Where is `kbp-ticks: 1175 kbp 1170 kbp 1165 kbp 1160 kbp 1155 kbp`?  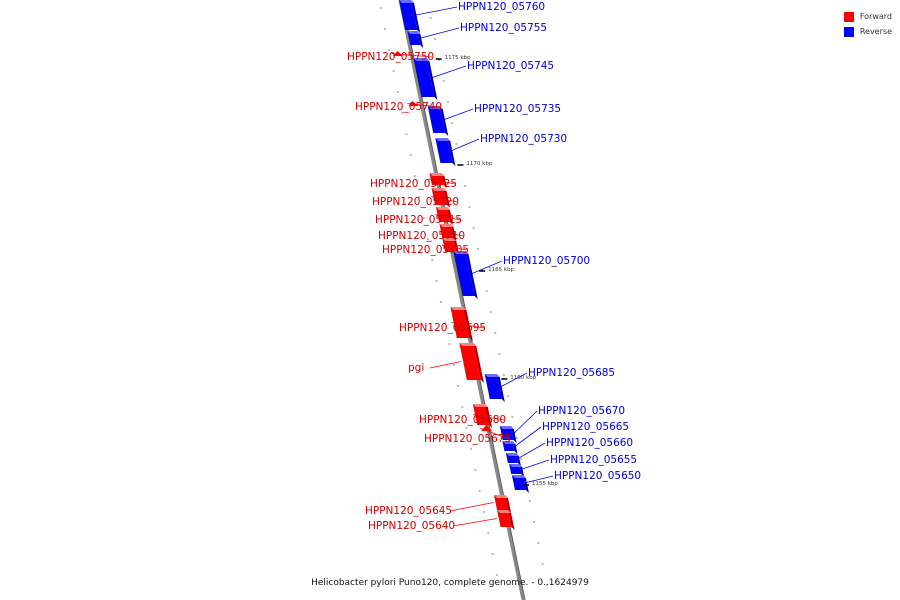
kbp-ticks: 1175 kbp 1170 kbp 1165 kbp 1160 kbp 1155 kbp is located at coordinates (496, 271).